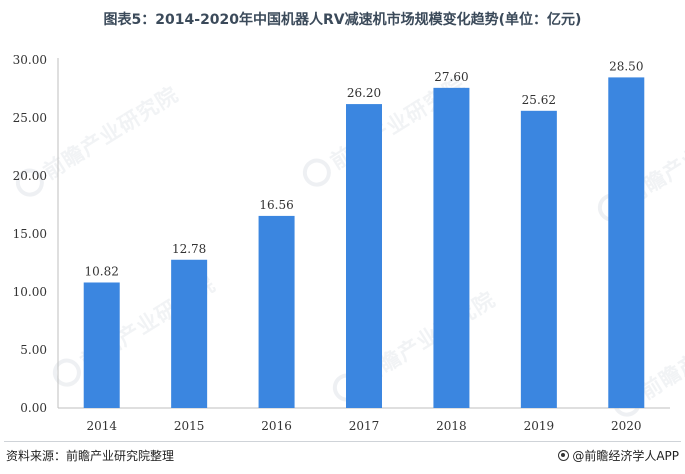  Describe the element at coordinates (364, 426) in the screenshot. I see `x-tick-label: 2017` at that location.